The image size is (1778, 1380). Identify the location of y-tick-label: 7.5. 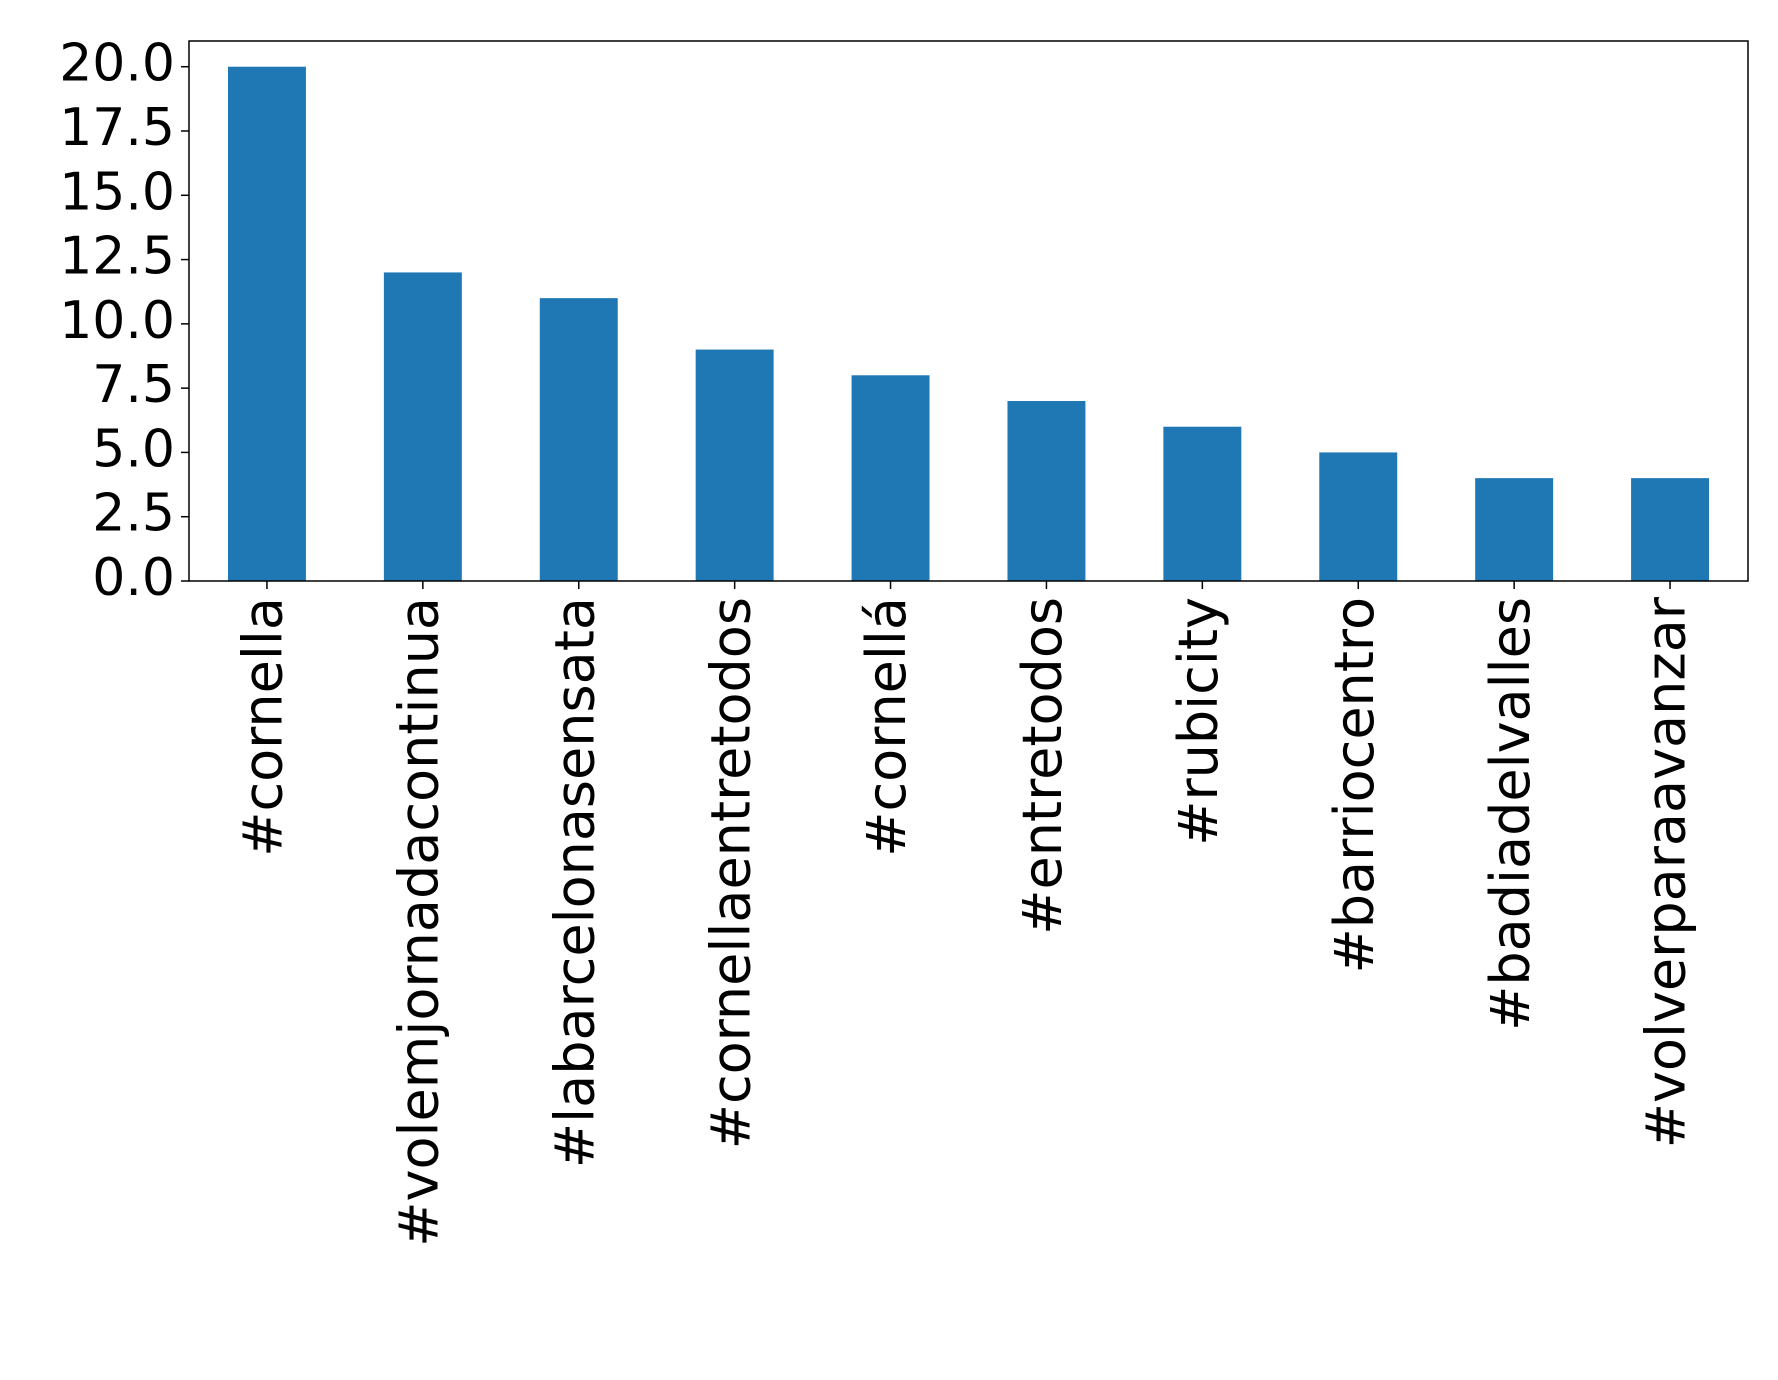
(133, 385).